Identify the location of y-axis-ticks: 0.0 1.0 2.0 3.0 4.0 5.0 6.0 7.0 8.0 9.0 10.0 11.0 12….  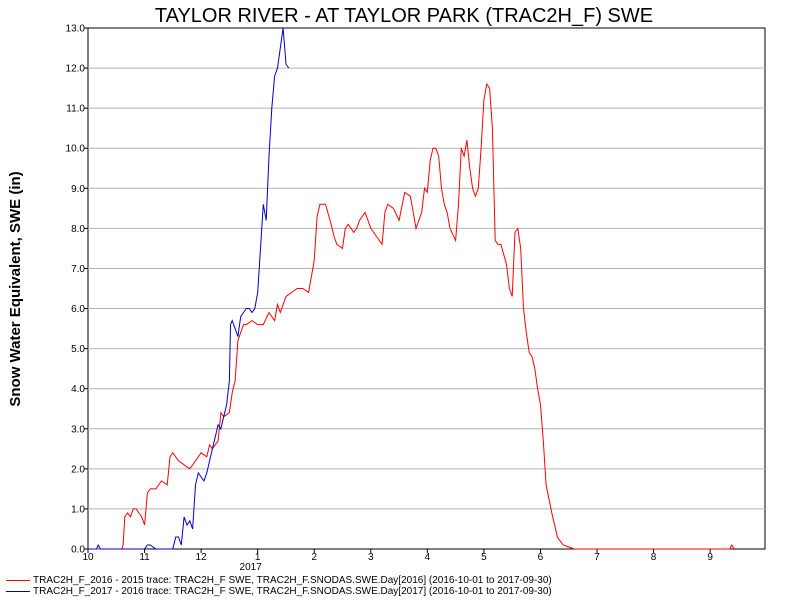
(77, 290).